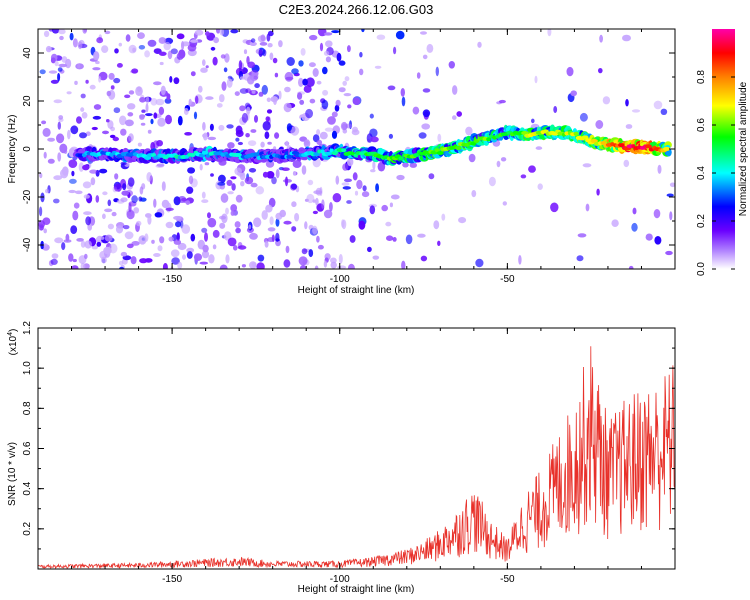 This screenshot has height=600, width=750. What do you see at coordinates (27, 448) in the screenshot?
I see `y-tick-label: 0.6` at bounding box center [27, 448].